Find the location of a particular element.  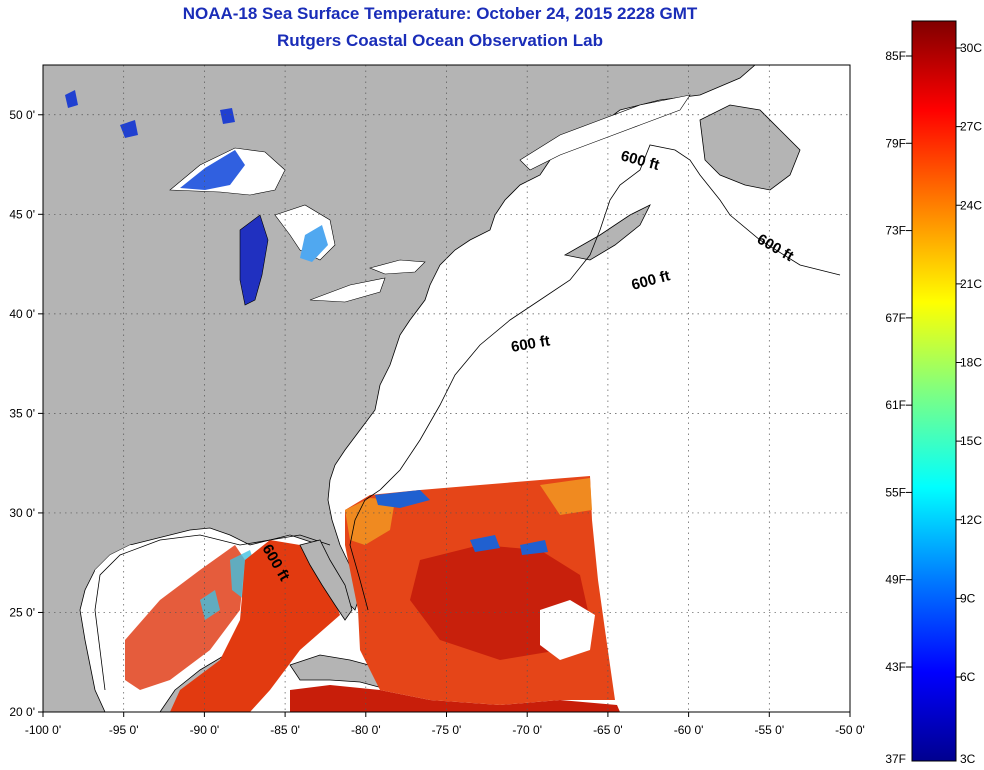

nova-scotia is located at coordinates (607, 232).